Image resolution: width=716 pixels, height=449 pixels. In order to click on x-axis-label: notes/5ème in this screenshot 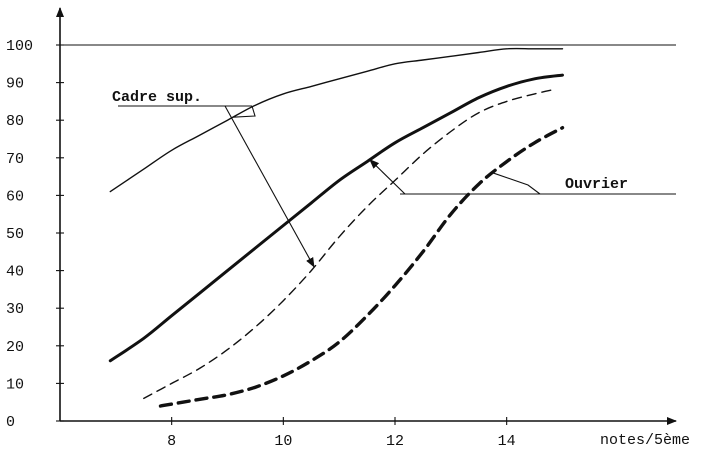, I will do `click(645, 440)`.